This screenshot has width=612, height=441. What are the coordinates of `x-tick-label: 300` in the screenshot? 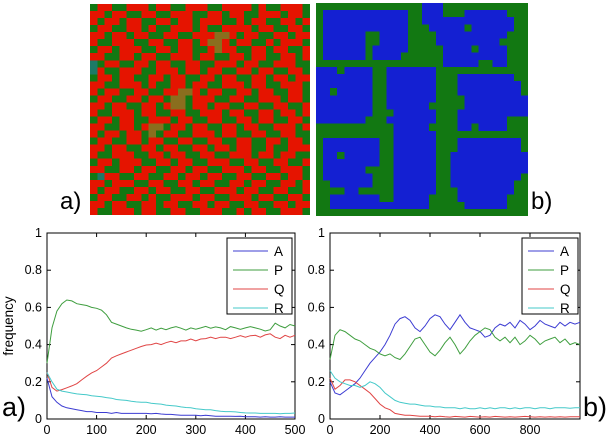 It's located at (195, 430).